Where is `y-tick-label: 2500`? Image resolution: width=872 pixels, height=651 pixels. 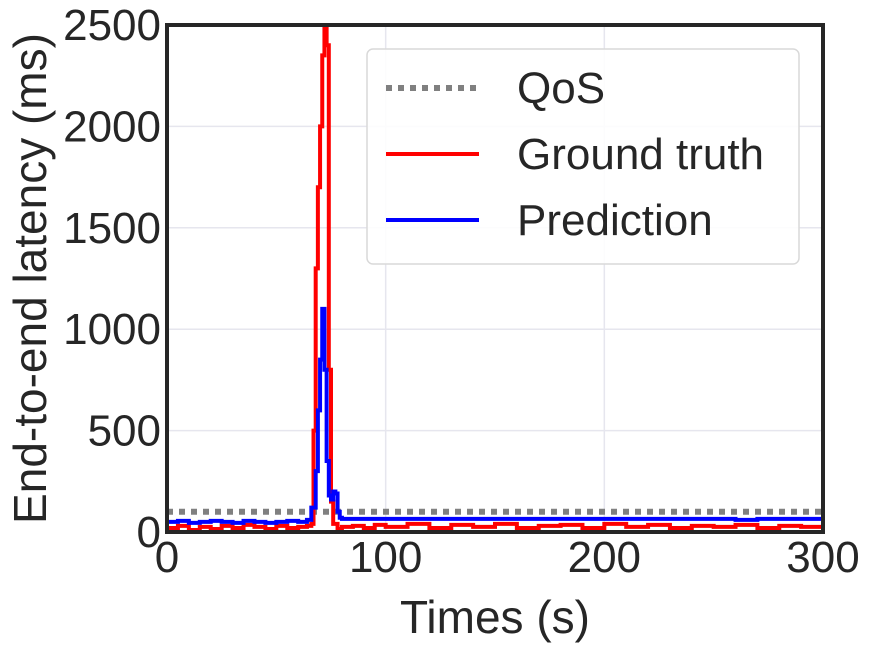
y-tick-label: 2500 is located at coordinates (112, 25).